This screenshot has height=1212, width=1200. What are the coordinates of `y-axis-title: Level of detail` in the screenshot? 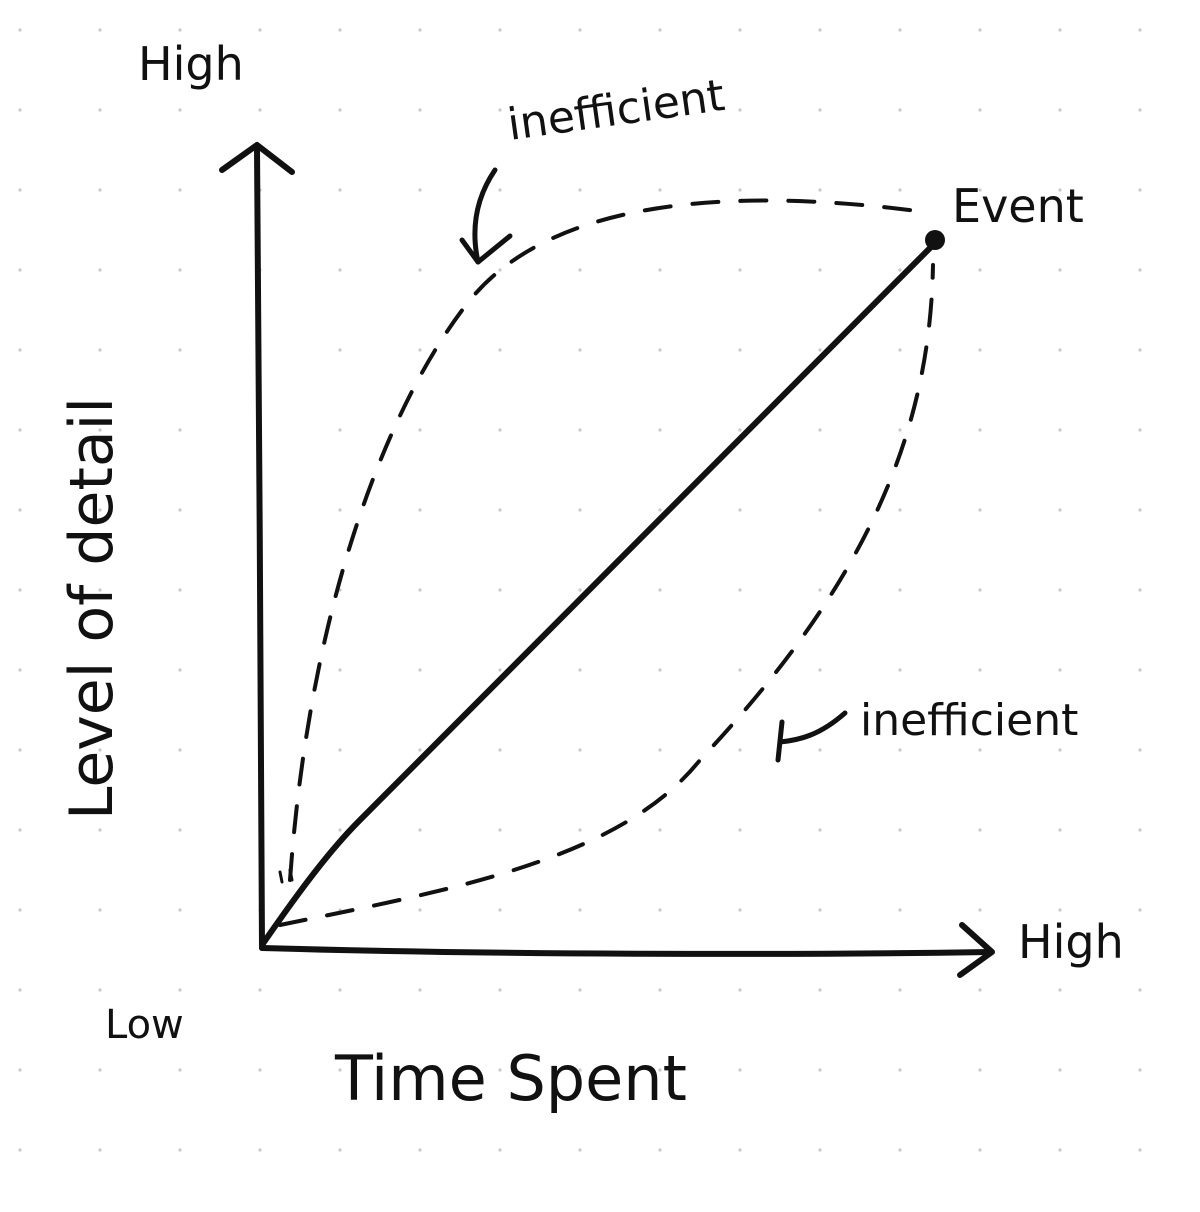 It's located at (92, 608).